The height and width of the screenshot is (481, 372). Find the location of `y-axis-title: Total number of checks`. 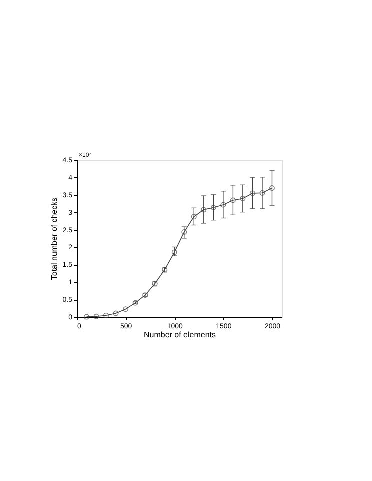

y-axis-title: Total number of checks is located at coordinates (54, 239).